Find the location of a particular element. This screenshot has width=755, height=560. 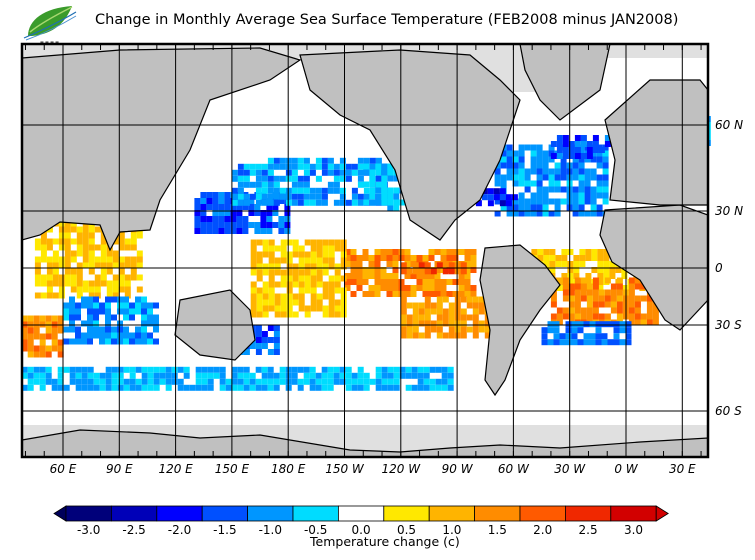

colorbar-under-arrow is located at coordinates (60, 513).